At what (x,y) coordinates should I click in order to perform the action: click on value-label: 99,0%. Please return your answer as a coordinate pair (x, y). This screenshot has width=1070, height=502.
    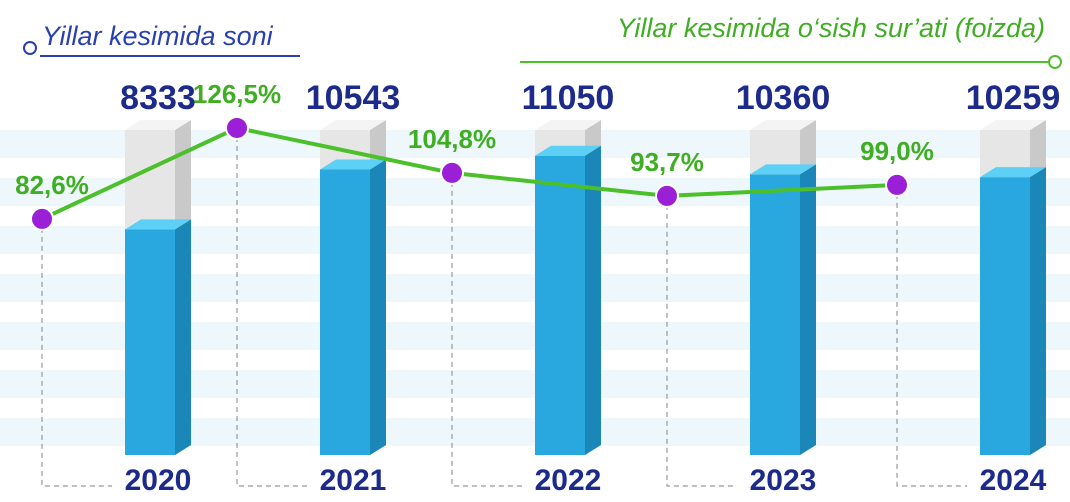
    Looking at the image, I should click on (897, 151).